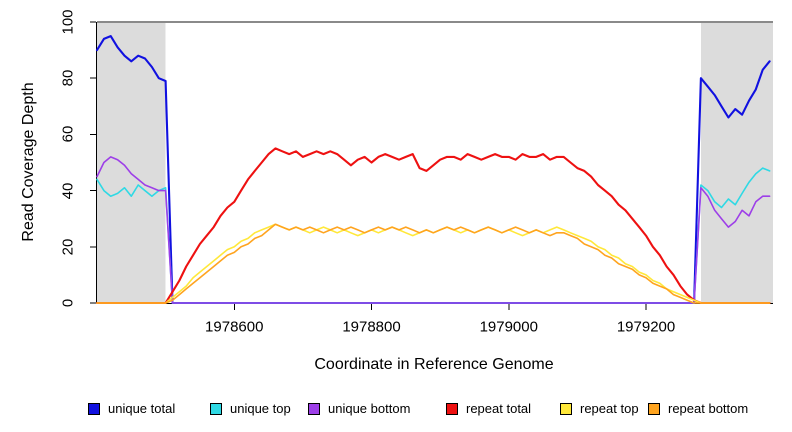  Describe the element at coordinates (499, 408) in the screenshot. I see `legend-label: repeat total` at that location.